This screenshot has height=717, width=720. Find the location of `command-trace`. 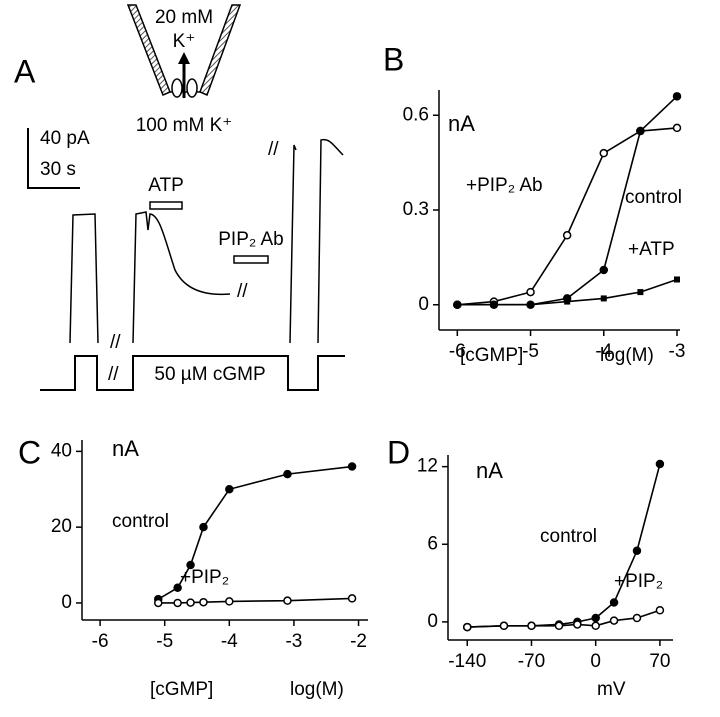

command-trace is located at coordinates (192, 373).